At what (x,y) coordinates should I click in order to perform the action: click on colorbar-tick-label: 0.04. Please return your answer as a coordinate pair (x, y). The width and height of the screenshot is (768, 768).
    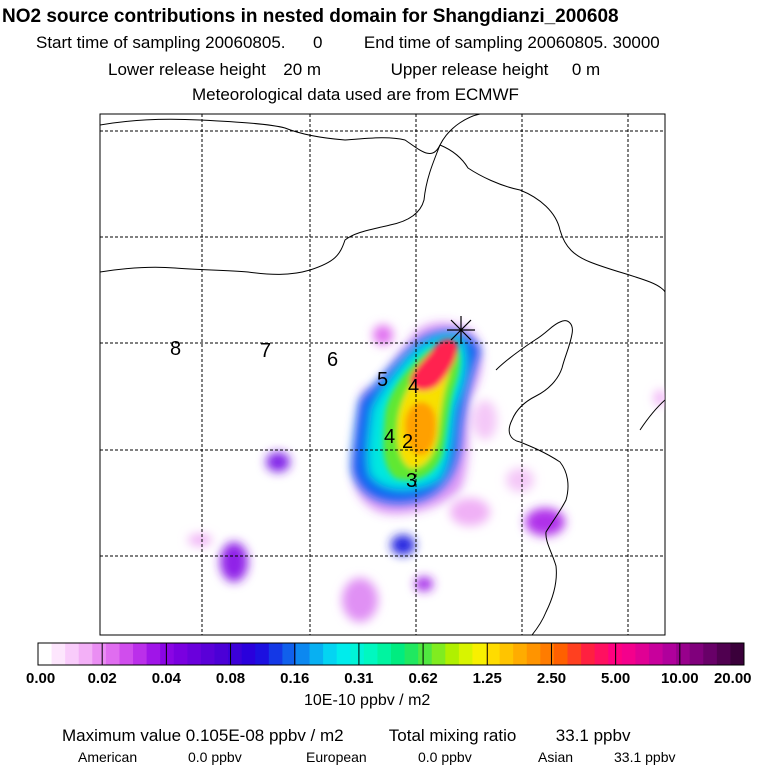
    Looking at the image, I should click on (166, 678).